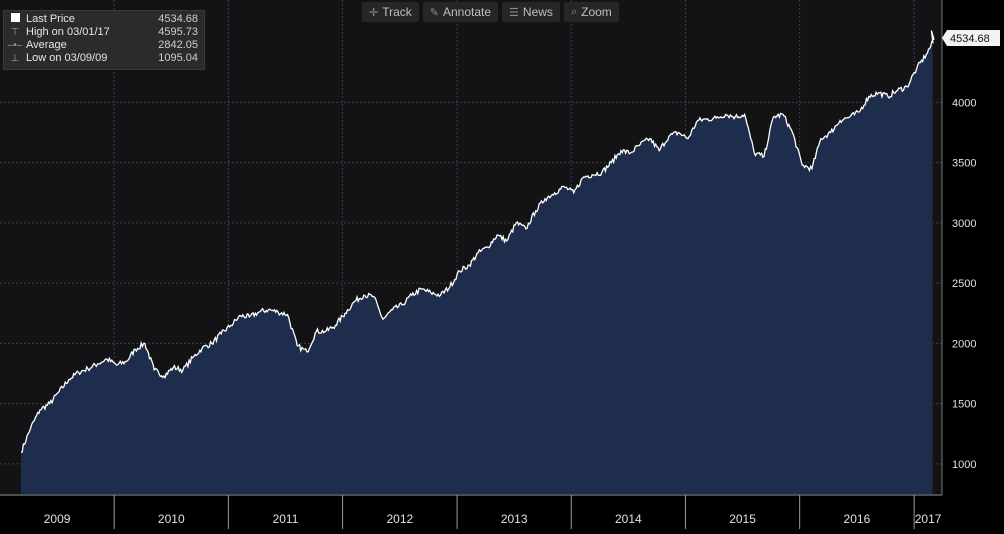 The width and height of the screenshot is (1004, 534). I want to click on zoom-label: Zoom, so click(596, 12).